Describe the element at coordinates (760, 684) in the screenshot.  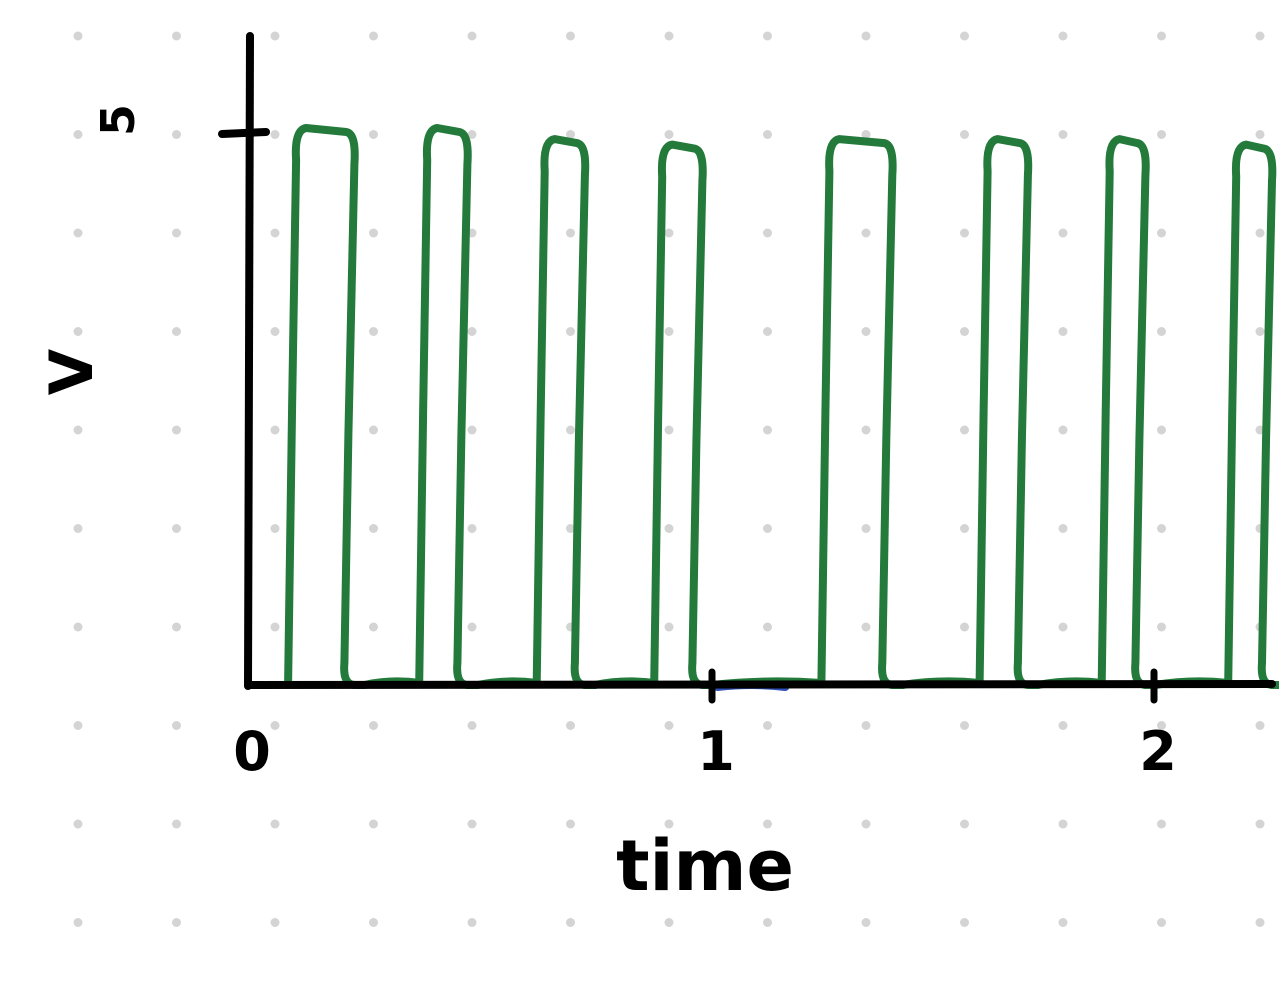
I see `x-axis-line` at that location.